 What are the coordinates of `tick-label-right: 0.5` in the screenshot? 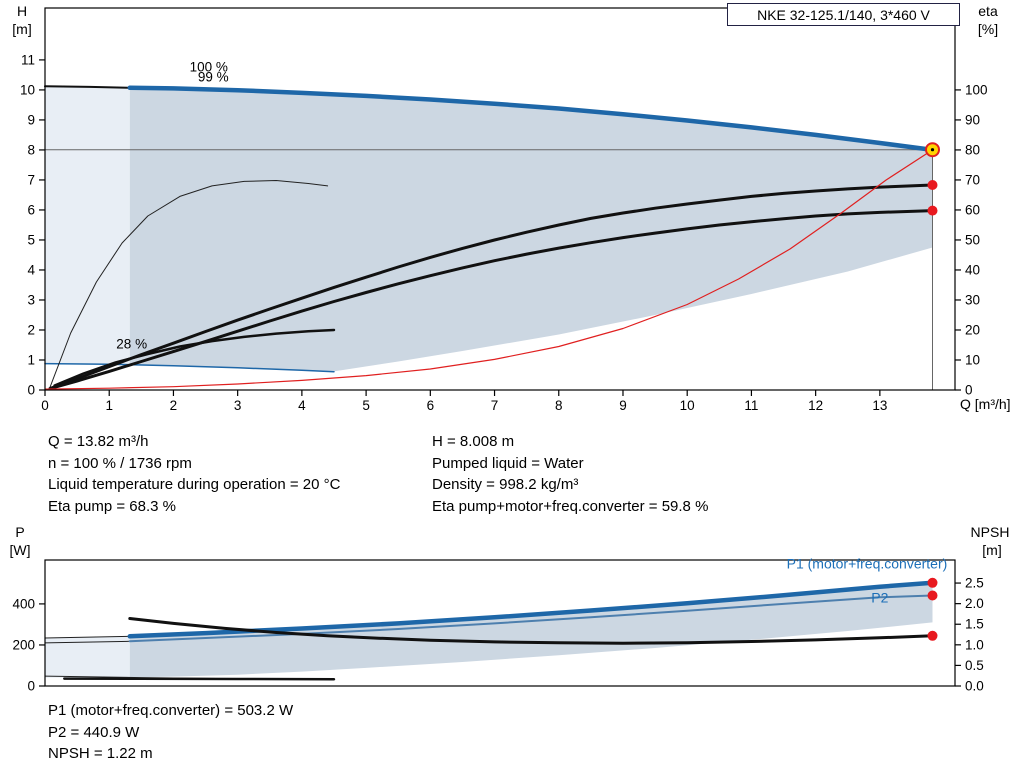 It's located at (974, 665).